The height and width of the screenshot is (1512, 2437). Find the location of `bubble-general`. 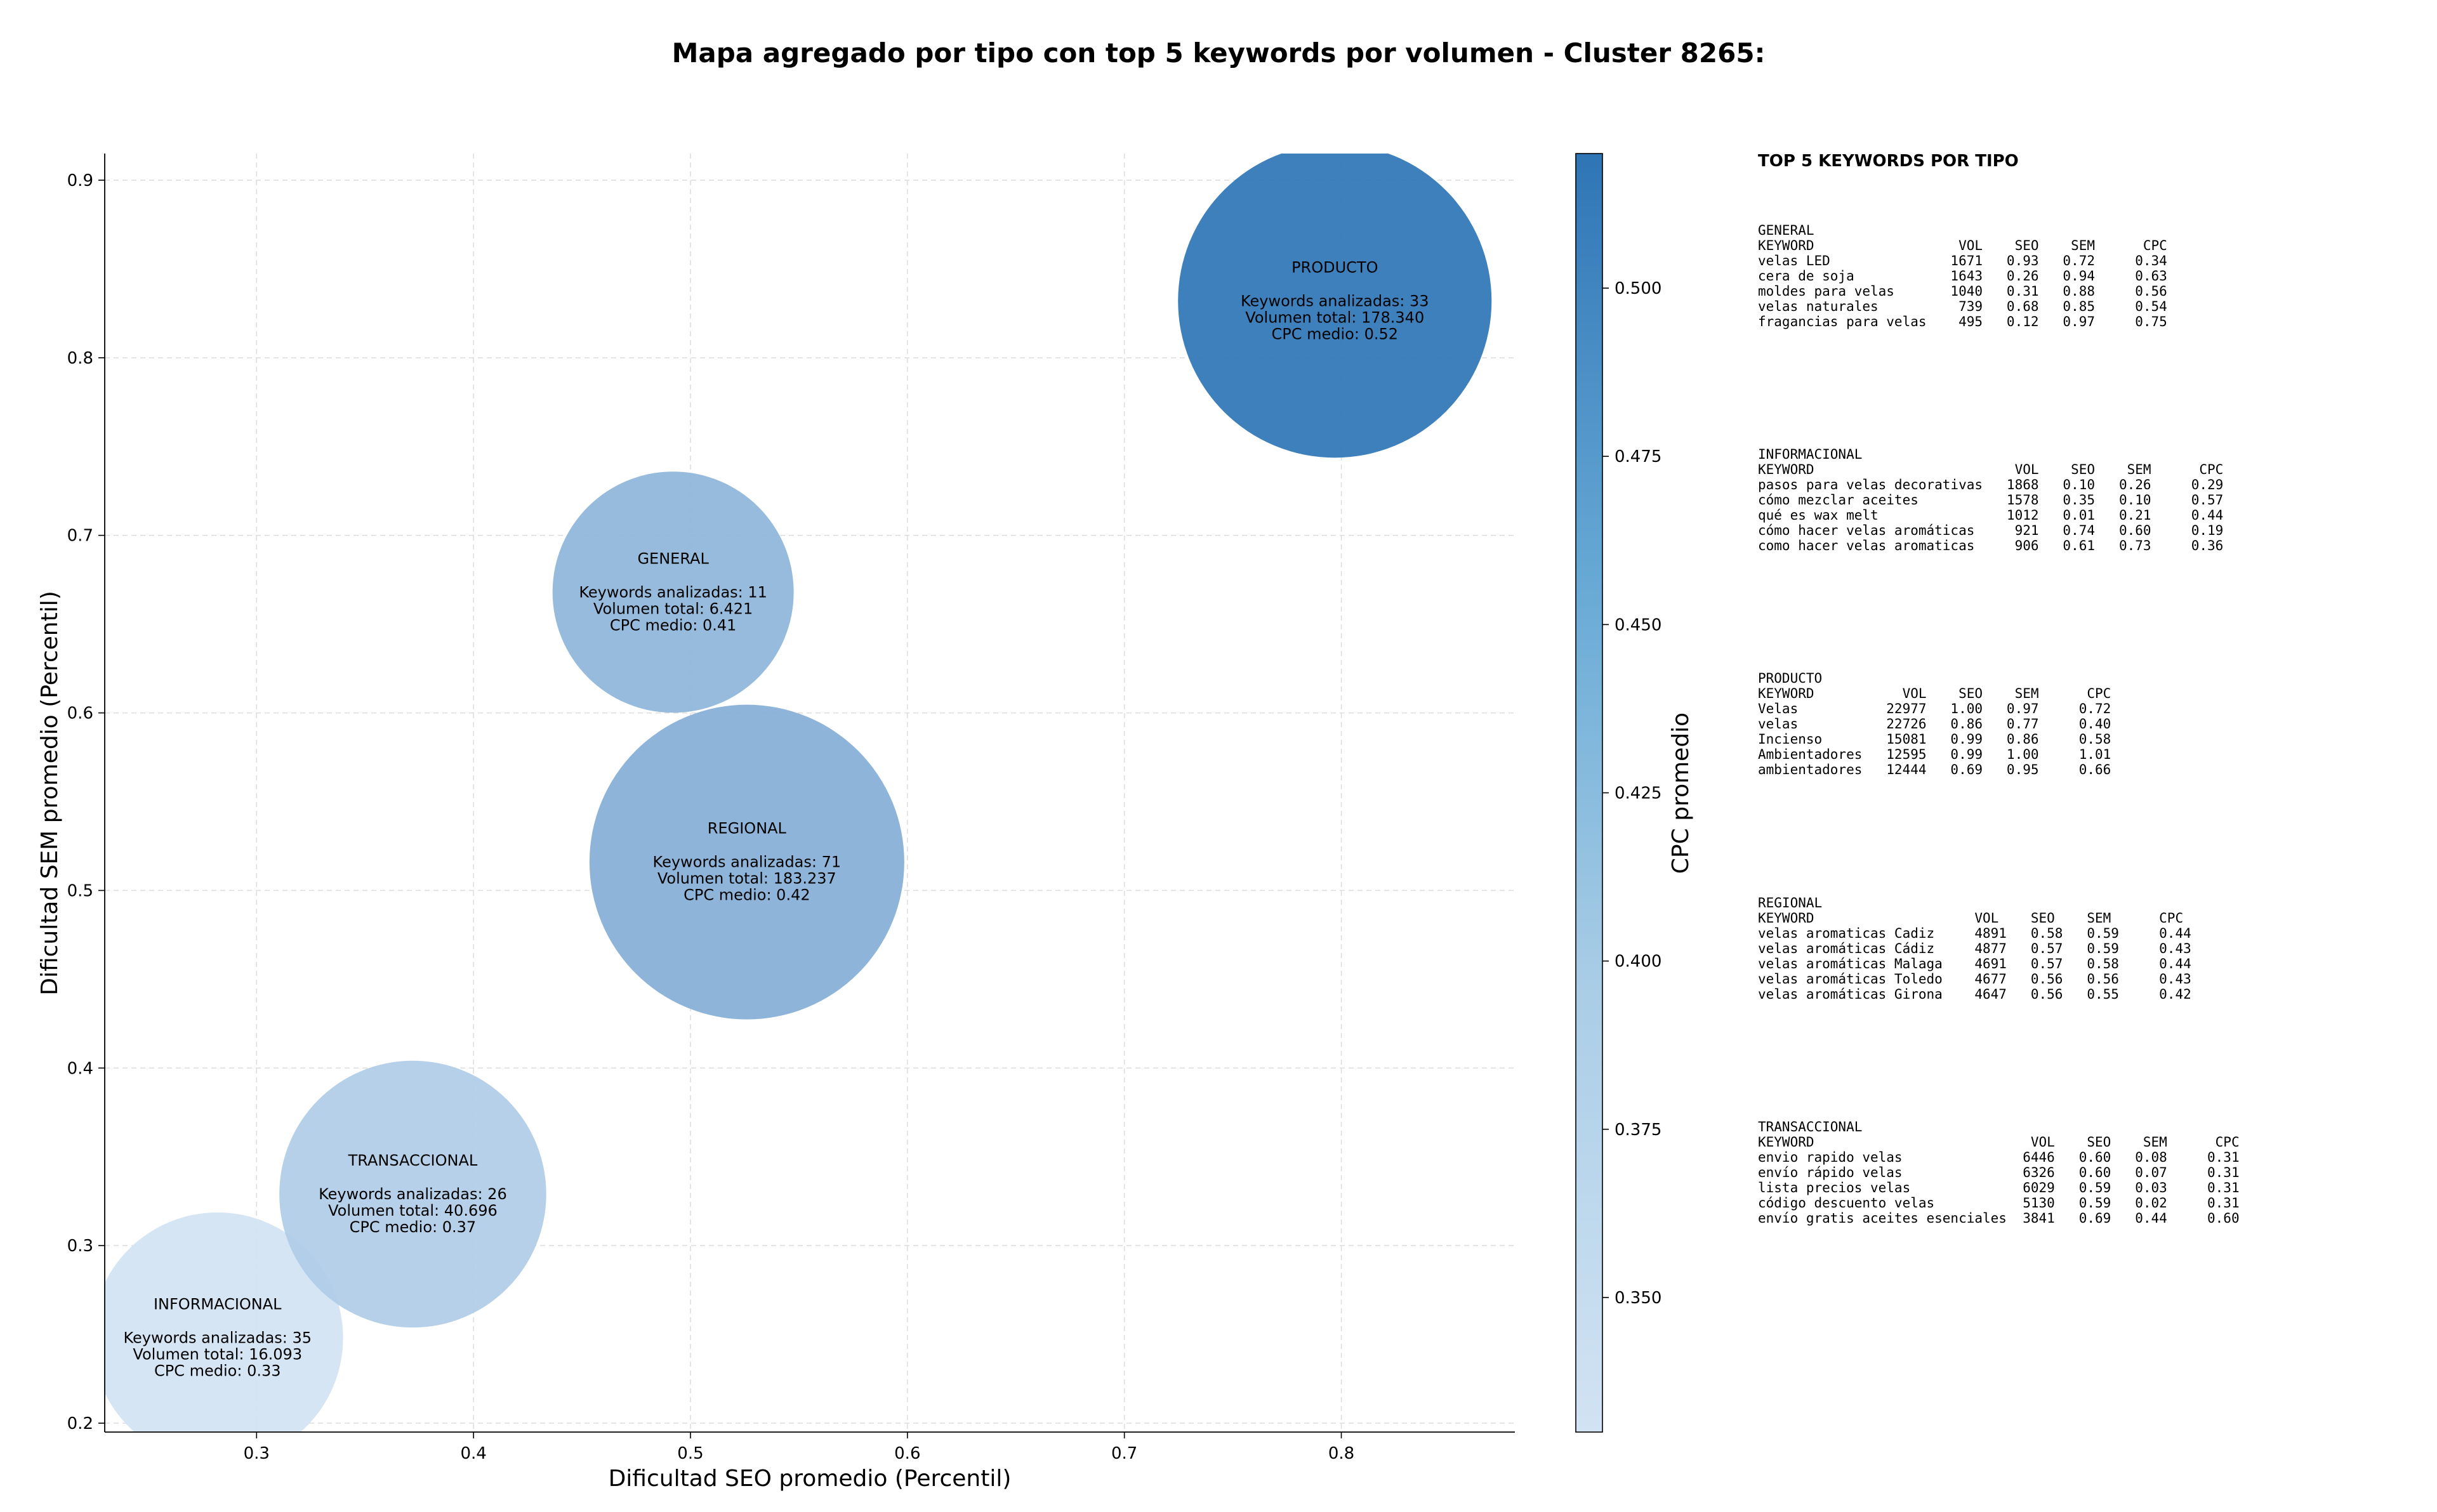

bubble-general is located at coordinates (673, 592).